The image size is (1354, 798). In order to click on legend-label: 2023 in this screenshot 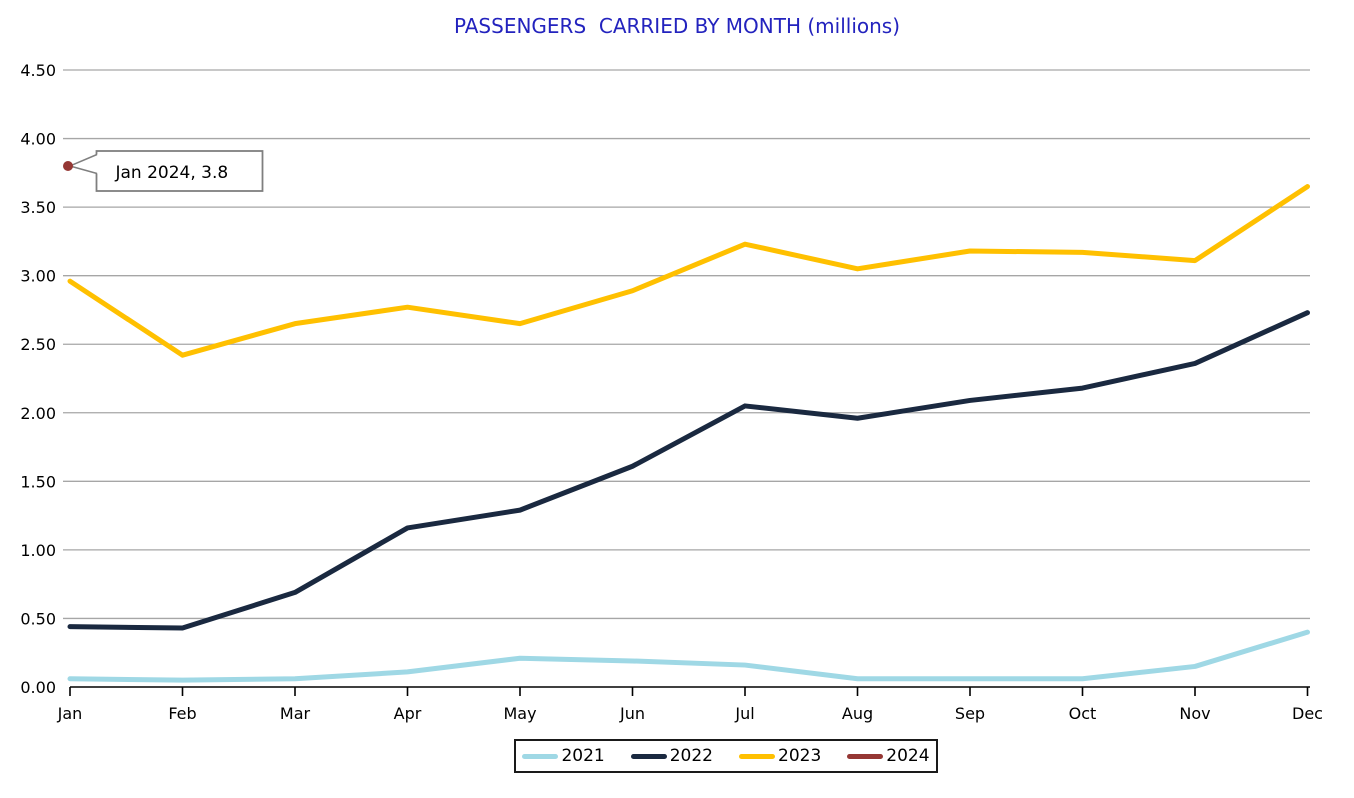, I will do `click(800, 756)`.